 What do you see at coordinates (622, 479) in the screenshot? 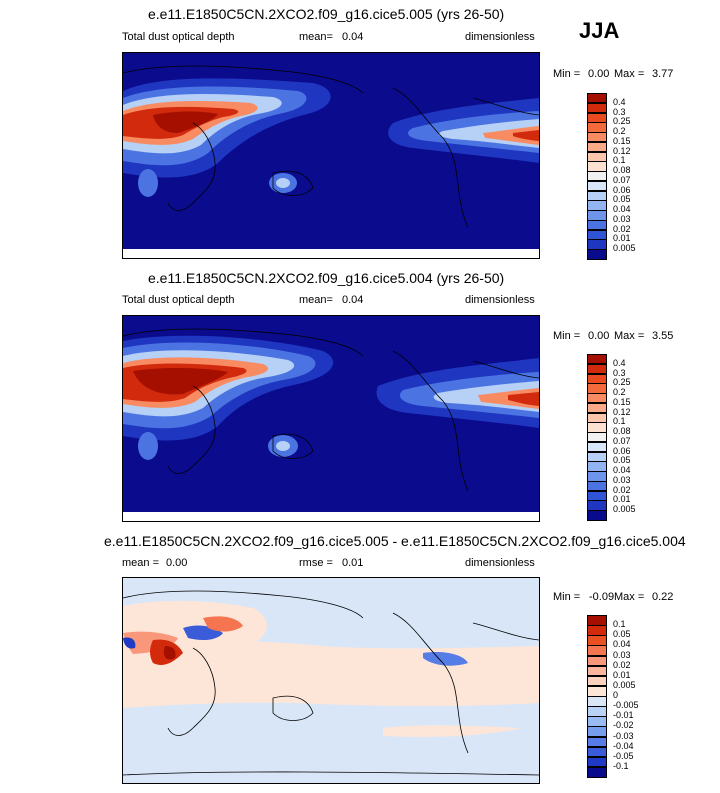
I see `panel2-colorbar-tick-label: 0.03` at bounding box center [622, 479].